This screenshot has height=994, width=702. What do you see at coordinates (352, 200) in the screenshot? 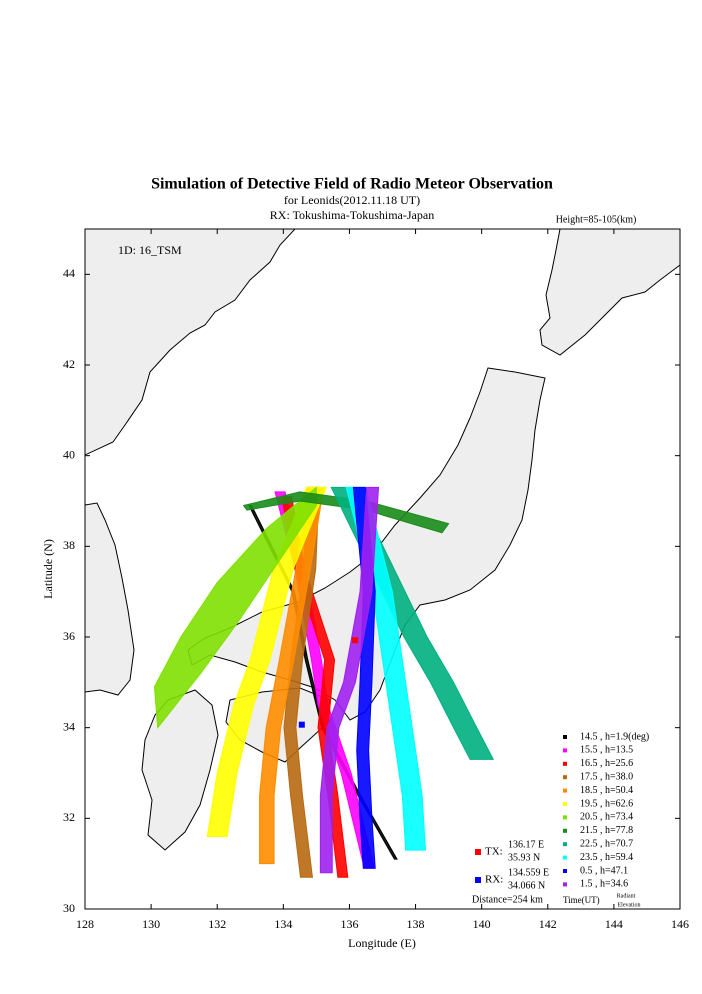
I see `chart-subtitle: for Leonids(2012.11.18 UT)` at bounding box center [352, 200].